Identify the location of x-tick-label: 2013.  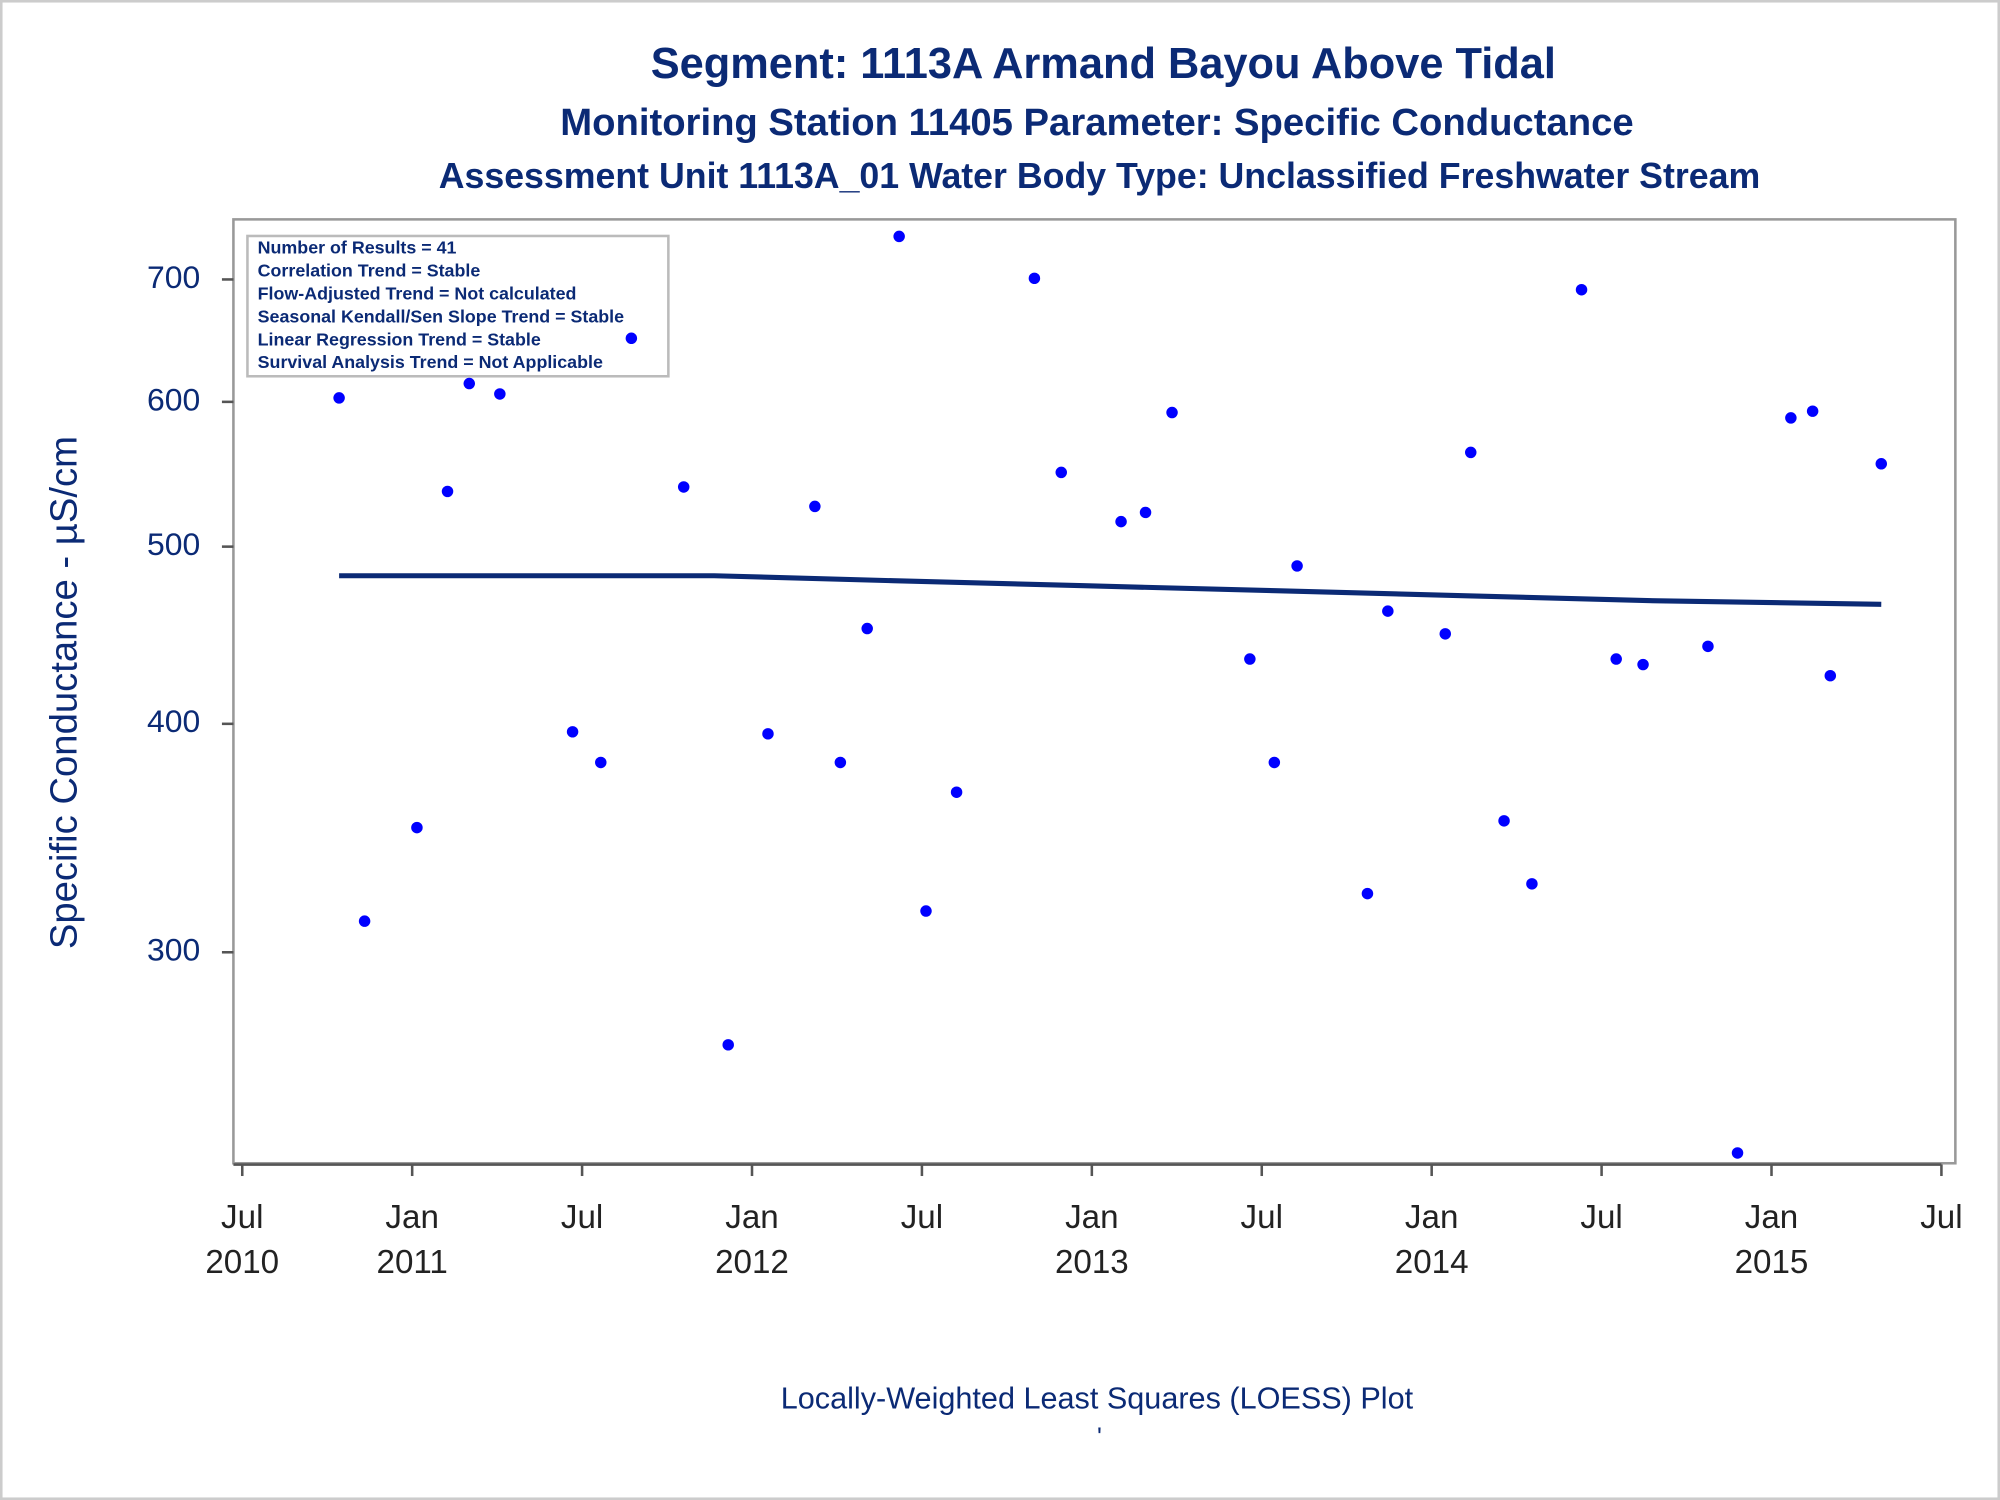
(1092, 1262).